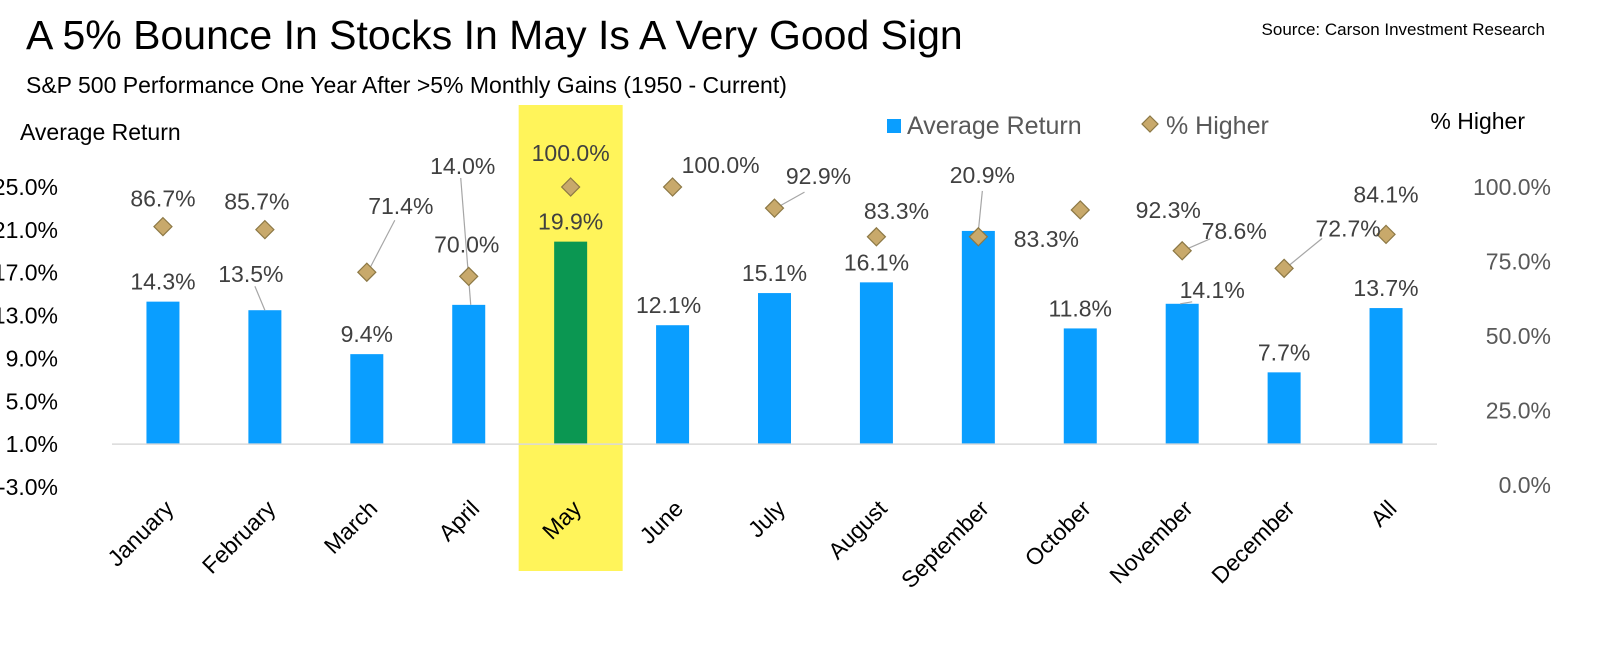 Image resolution: width=1600 pixels, height=650 pixels. I want to click on x-tick-label: July, so click(767, 519).